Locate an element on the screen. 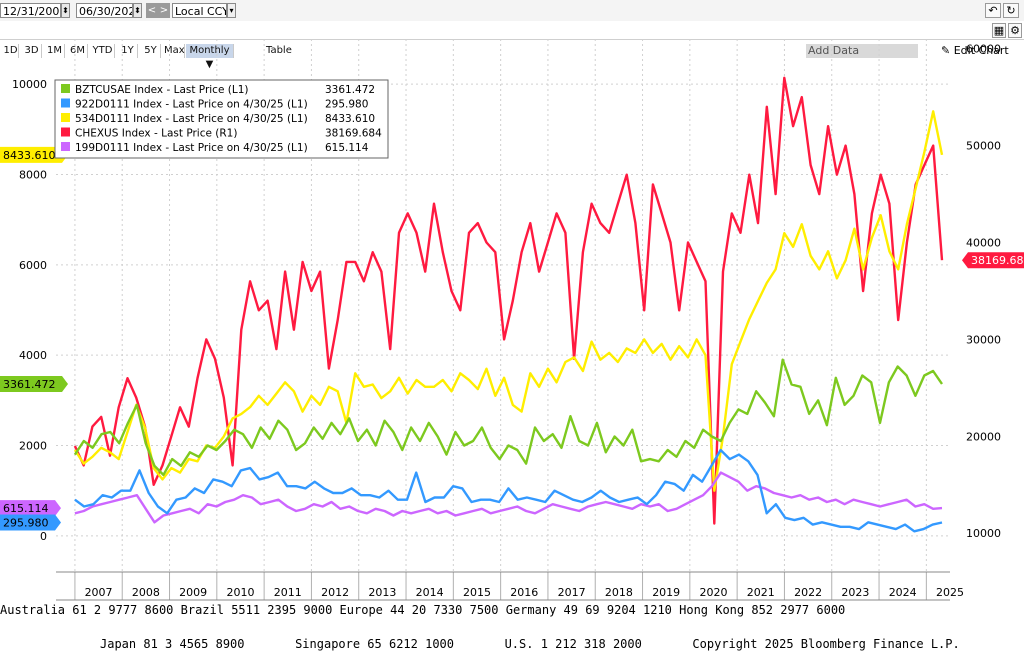  edit-chart-label: Edit Chart is located at coordinates (981, 50).